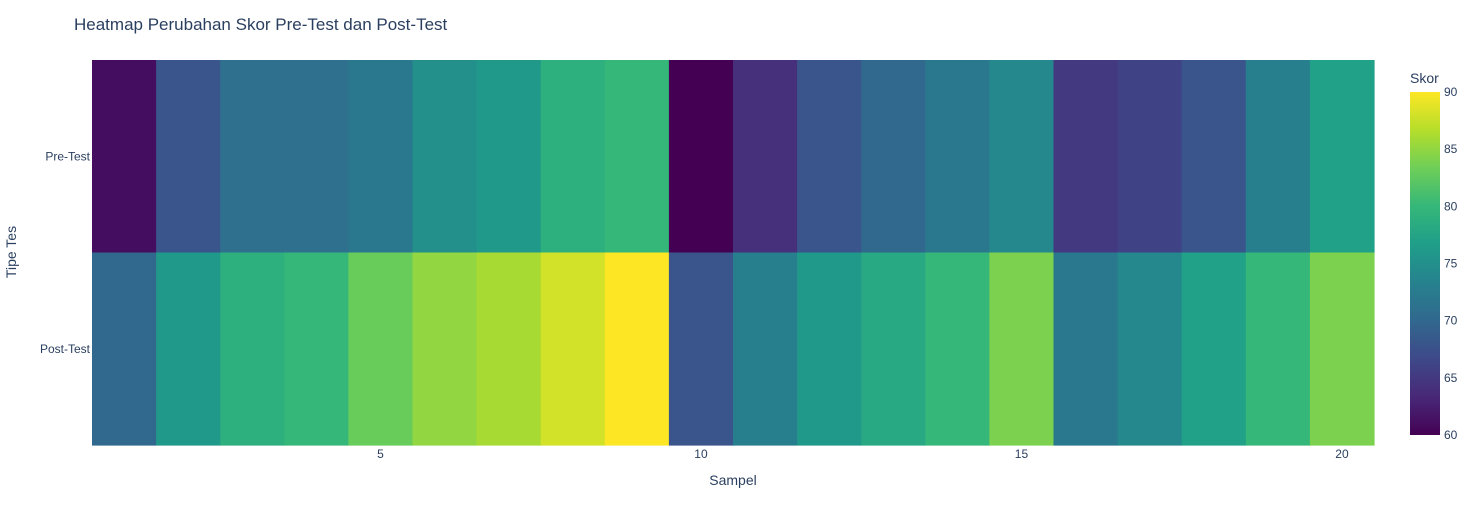 The height and width of the screenshot is (525, 1476). I want to click on y-tick-label: Pre-Test, so click(67, 156).